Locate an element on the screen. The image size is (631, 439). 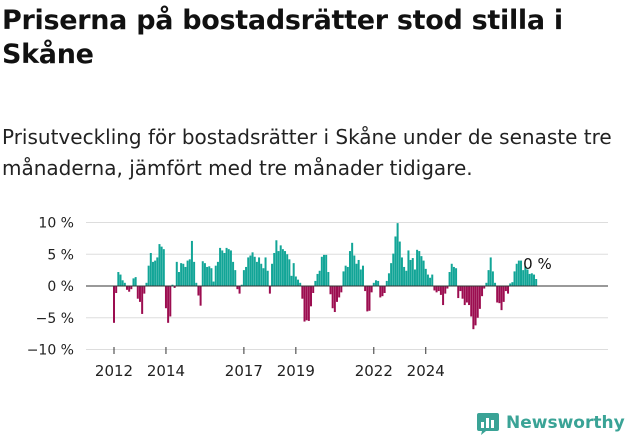
newsworthy-brand: Newsworthy is located at coordinates (550, 423).